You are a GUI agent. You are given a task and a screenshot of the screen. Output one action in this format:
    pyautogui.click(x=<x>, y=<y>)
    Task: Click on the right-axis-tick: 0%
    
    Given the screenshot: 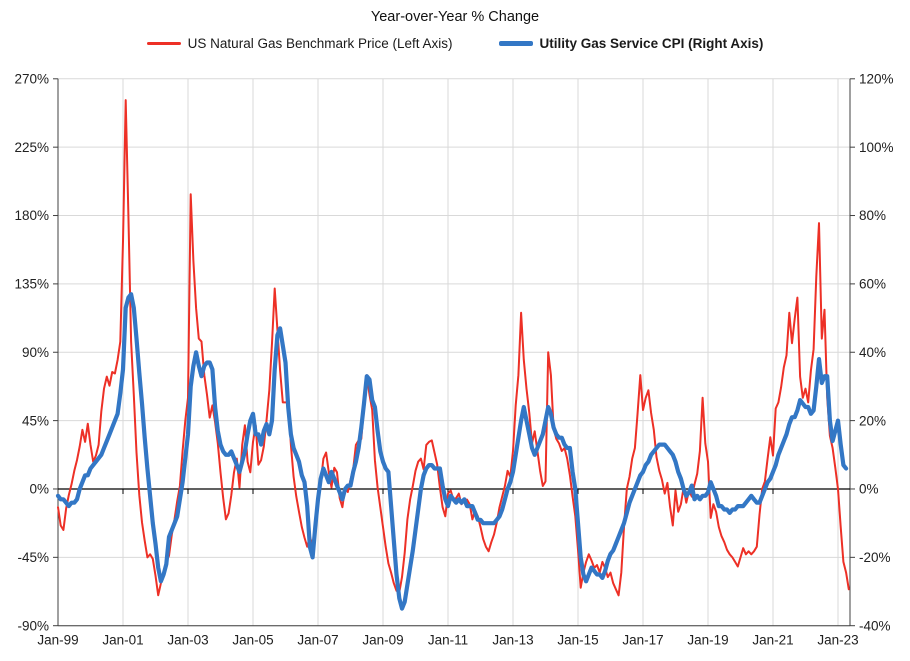 What is the action you would take?
    pyautogui.click(x=869, y=489)
    